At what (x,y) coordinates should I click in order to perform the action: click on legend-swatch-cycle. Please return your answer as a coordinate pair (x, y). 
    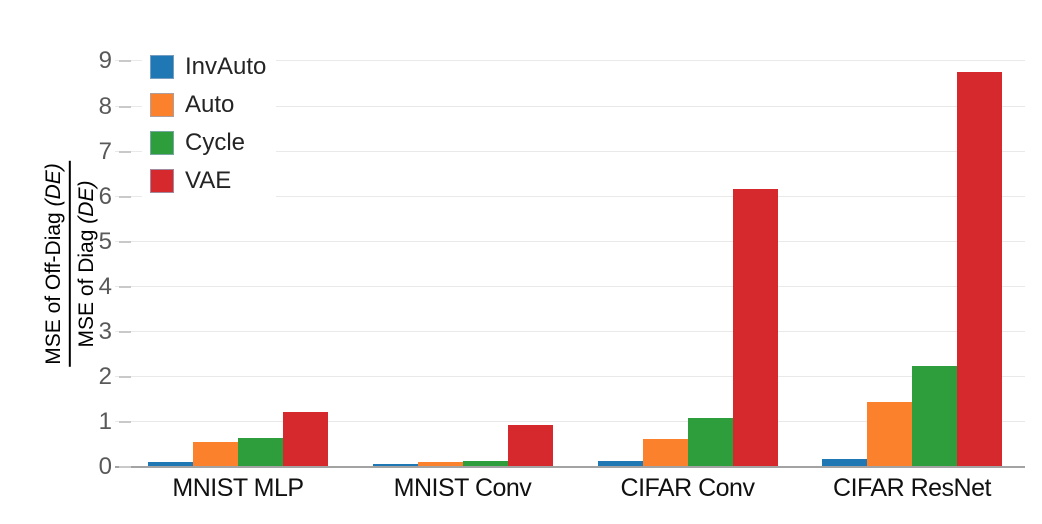
    Looking at the image, I should click on (162, 143).